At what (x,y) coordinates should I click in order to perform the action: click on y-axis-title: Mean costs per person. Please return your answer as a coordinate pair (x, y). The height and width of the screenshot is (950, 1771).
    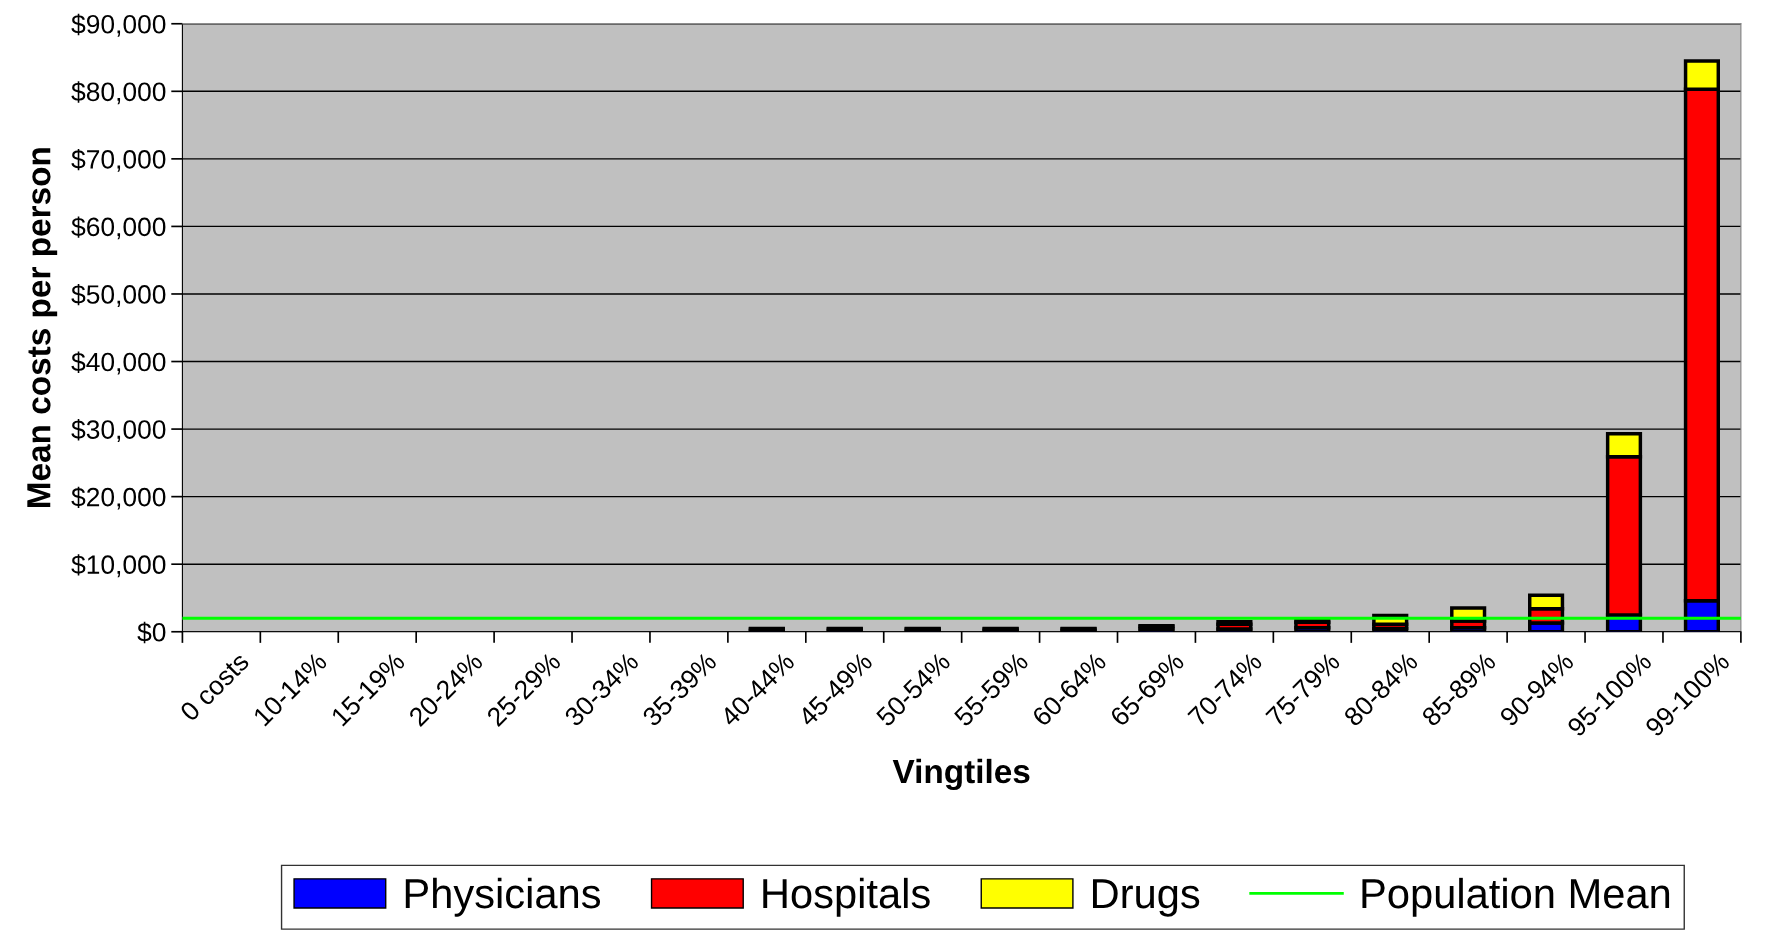
    Looking at the image, I should click on (42, 328).